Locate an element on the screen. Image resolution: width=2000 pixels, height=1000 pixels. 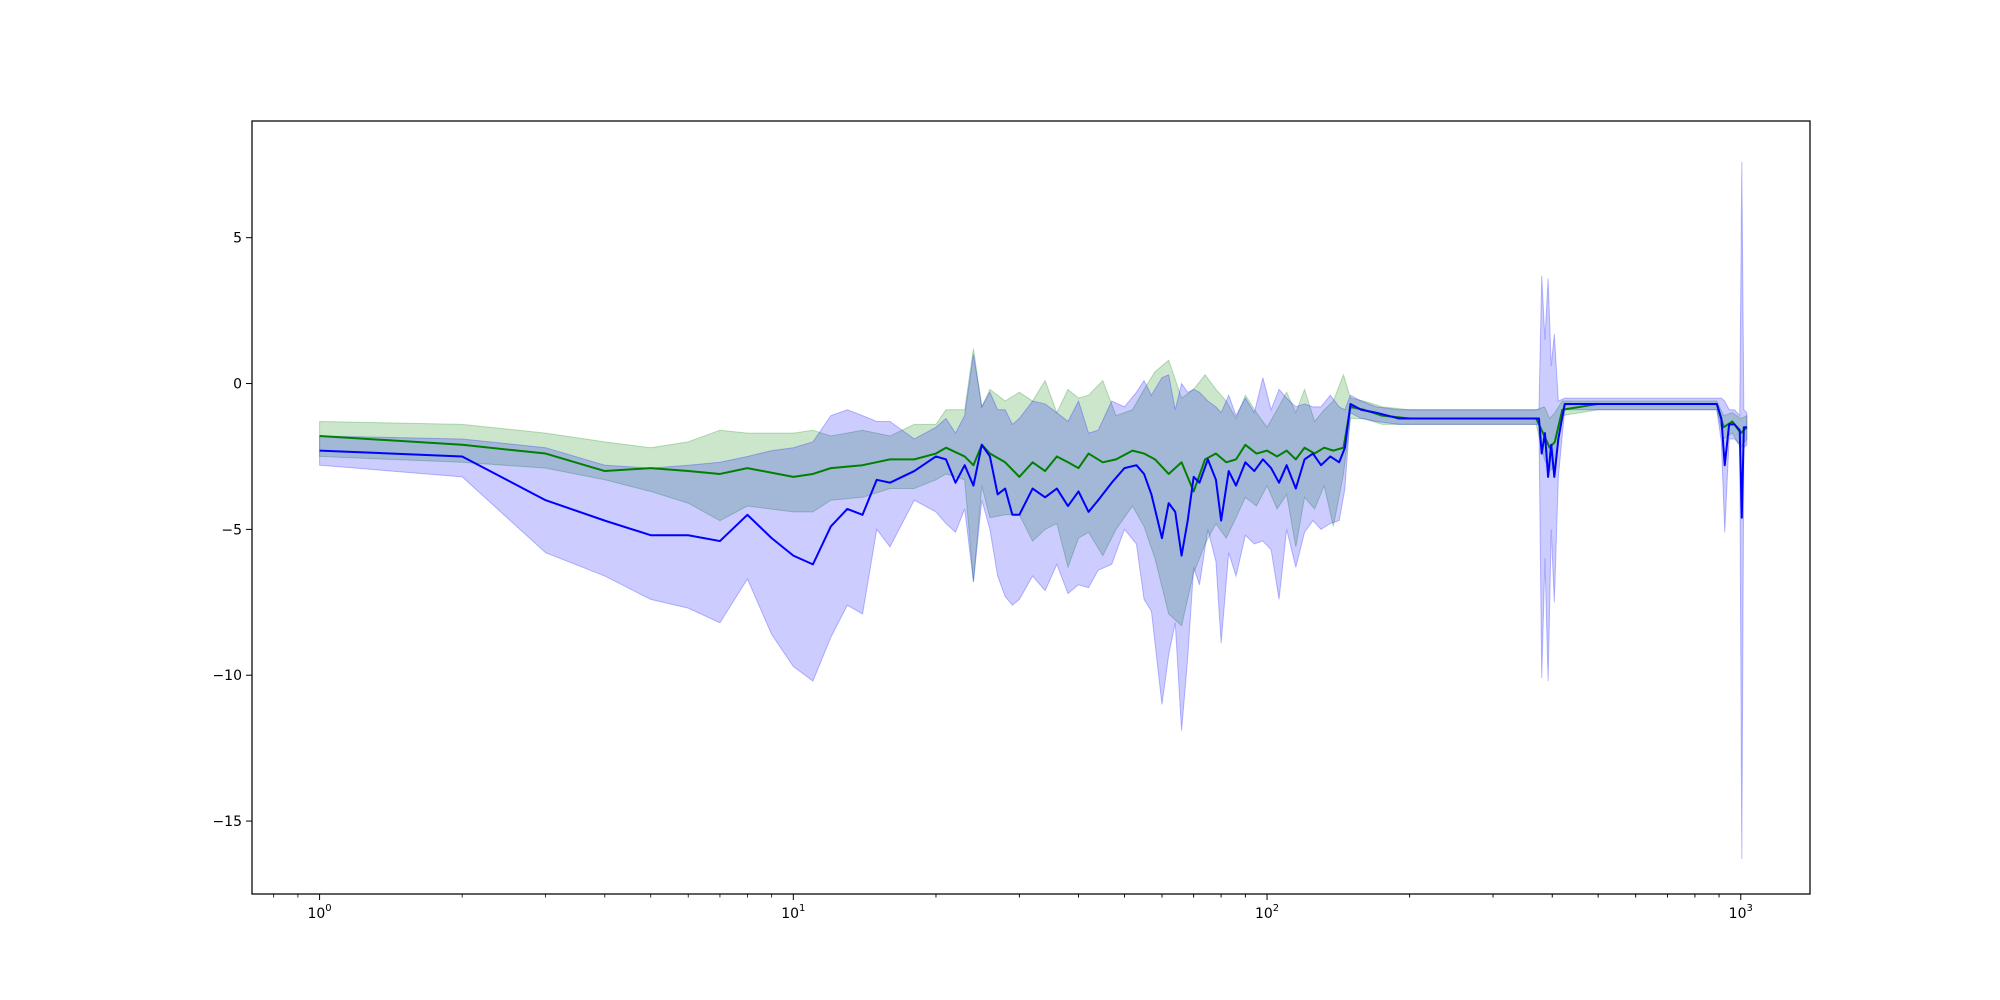
x-tick-label-exponent: 1 is located at coordinates (802, 908).